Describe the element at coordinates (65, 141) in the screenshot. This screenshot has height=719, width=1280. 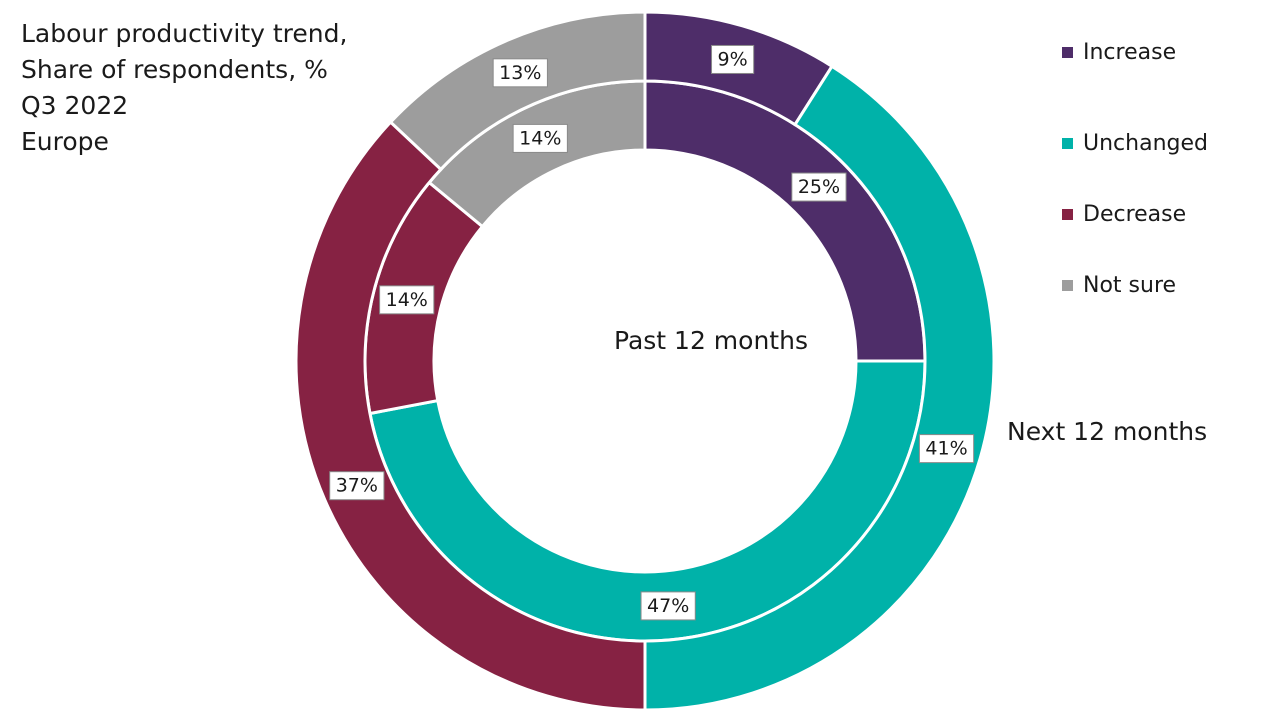
I see `title-line-4: Europe` at that location.